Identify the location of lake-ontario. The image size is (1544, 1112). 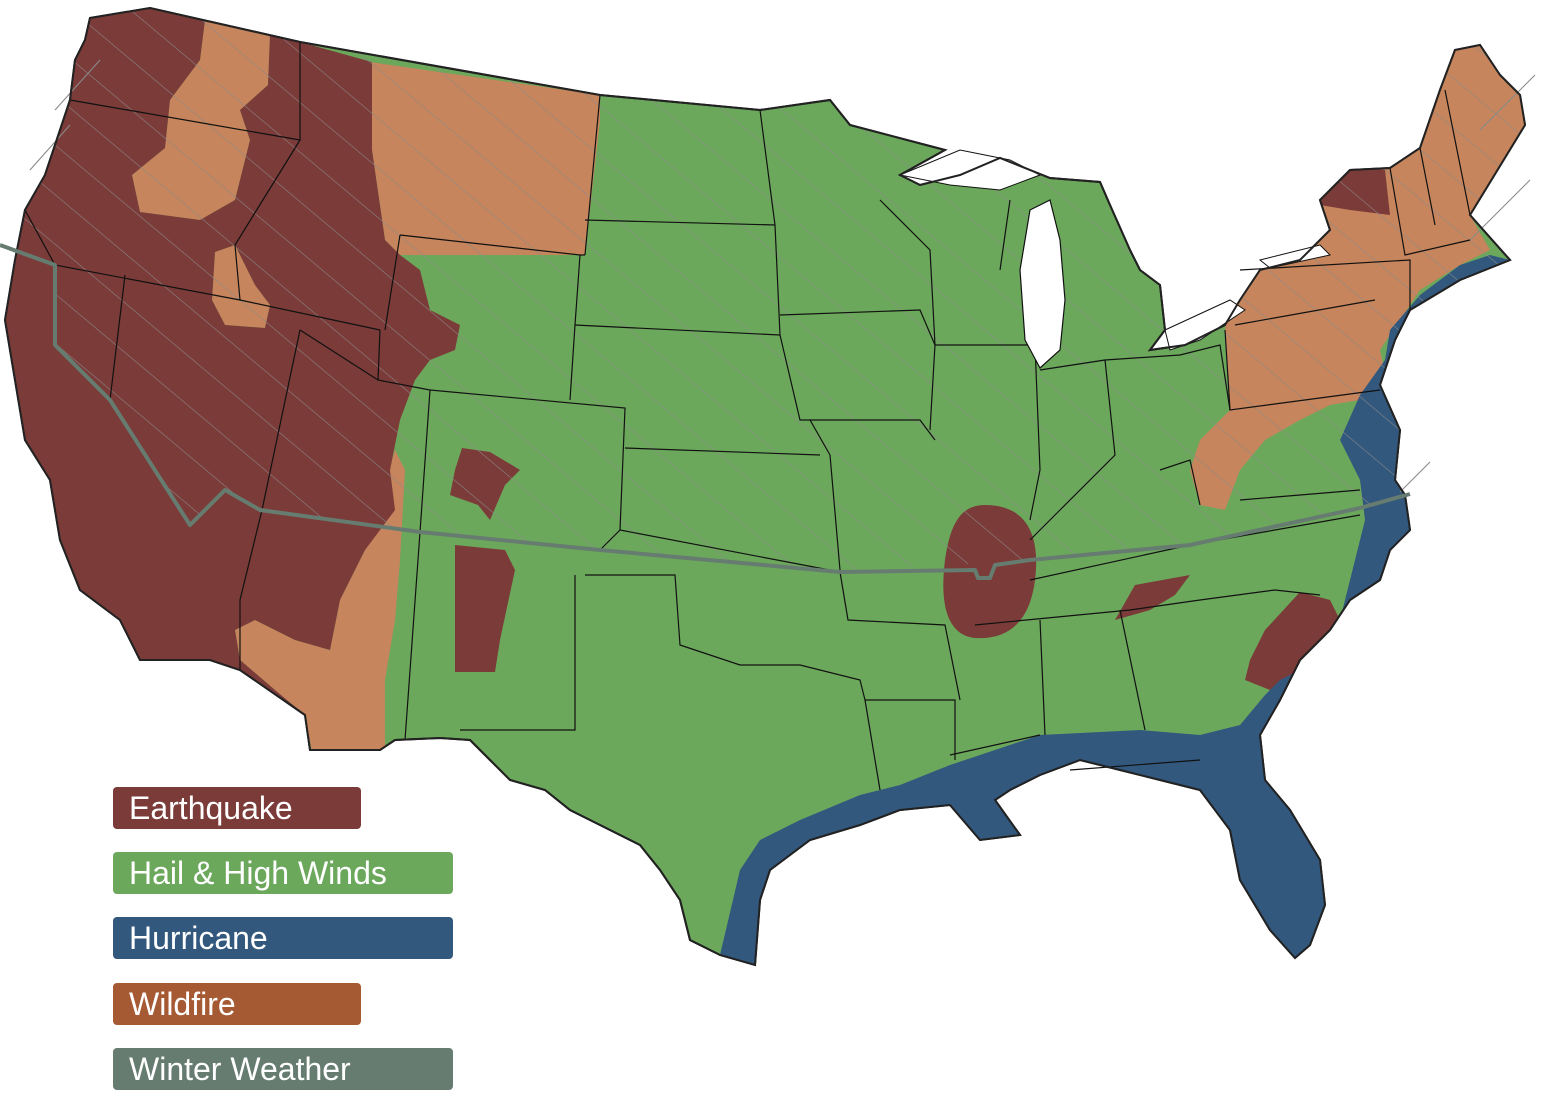
(1295, 256).